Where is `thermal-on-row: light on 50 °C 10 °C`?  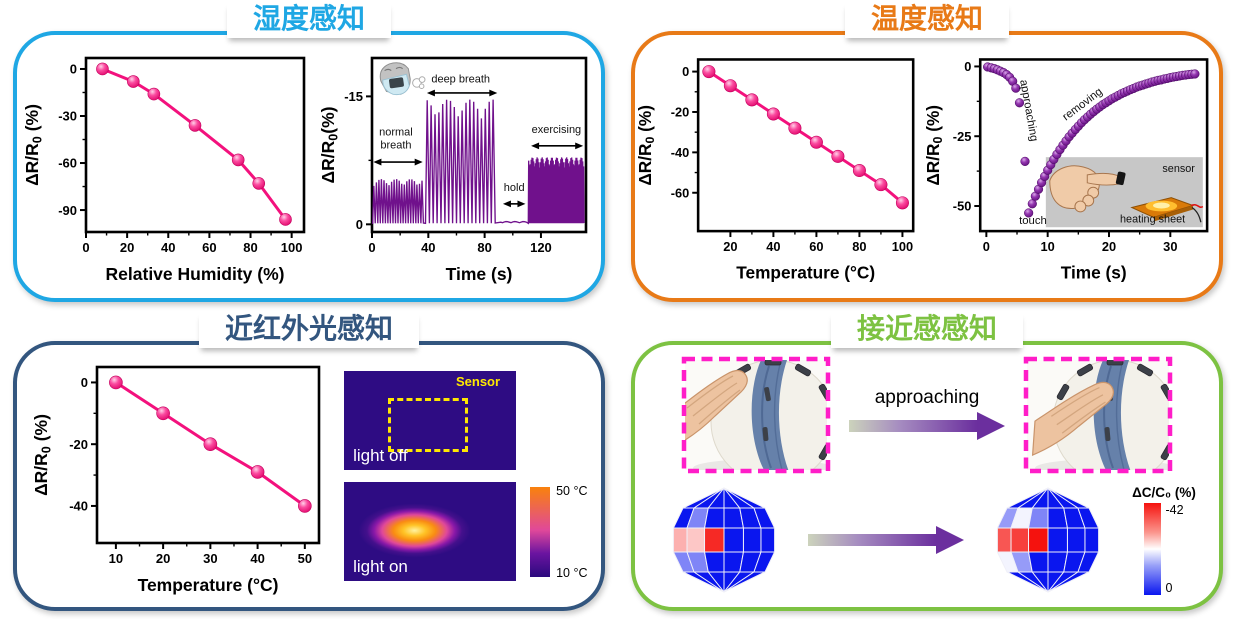 thermal-on-row: light on 50 °C 10 °C is located at coordinates (465, 531).